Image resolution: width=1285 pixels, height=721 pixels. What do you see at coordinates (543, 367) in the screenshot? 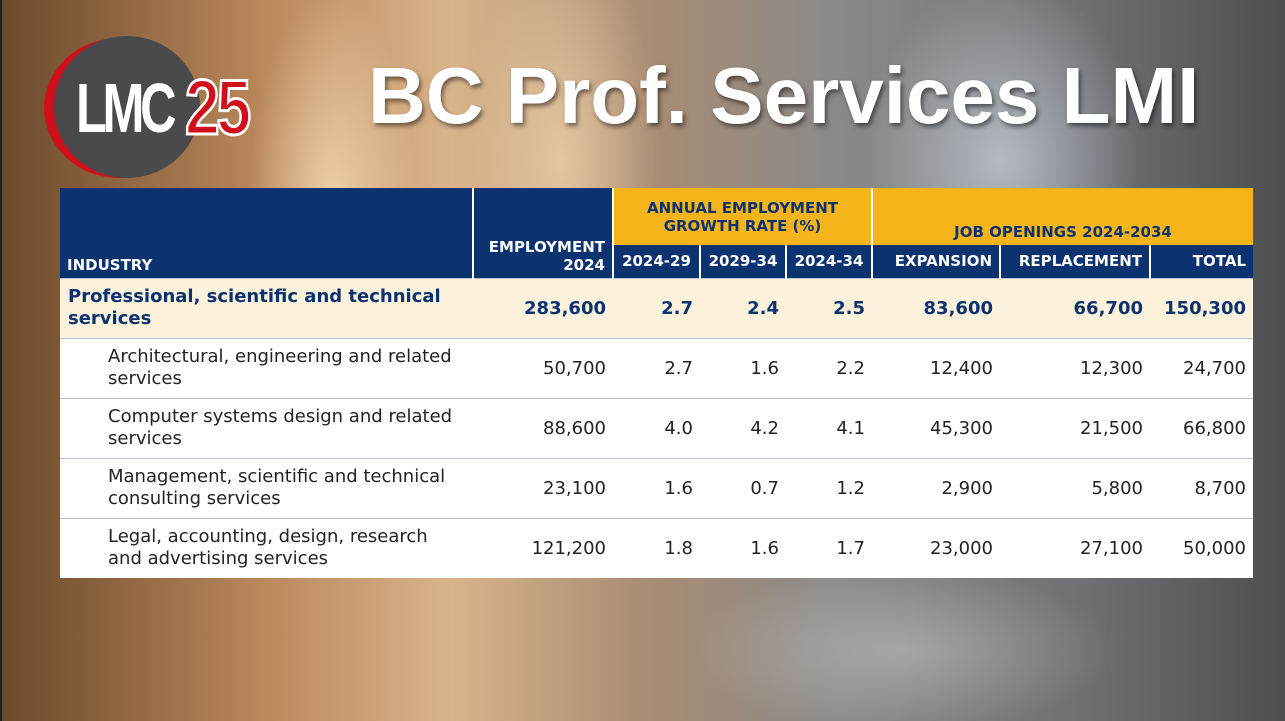
I see `value-cell: 50,700` at bounding box center [543, 367].